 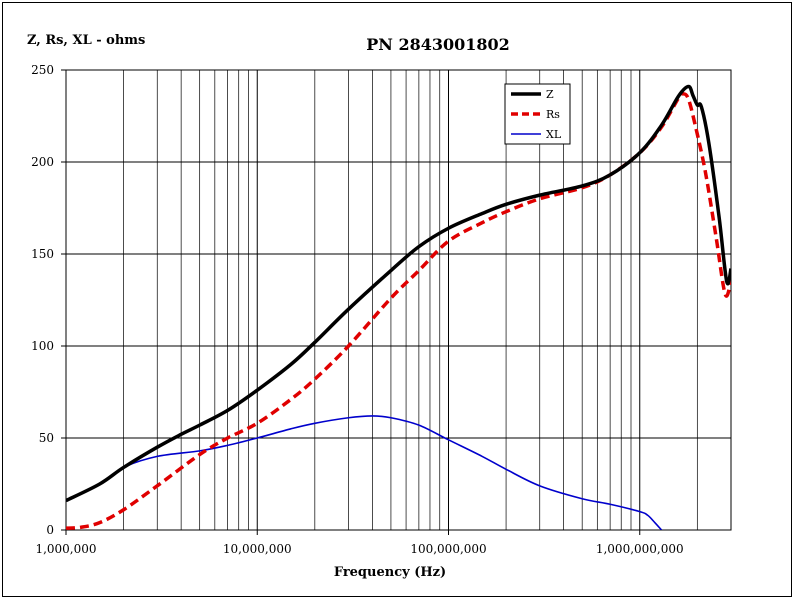 I want to click on y-tick-label: 100, so click(x=42, y=346).